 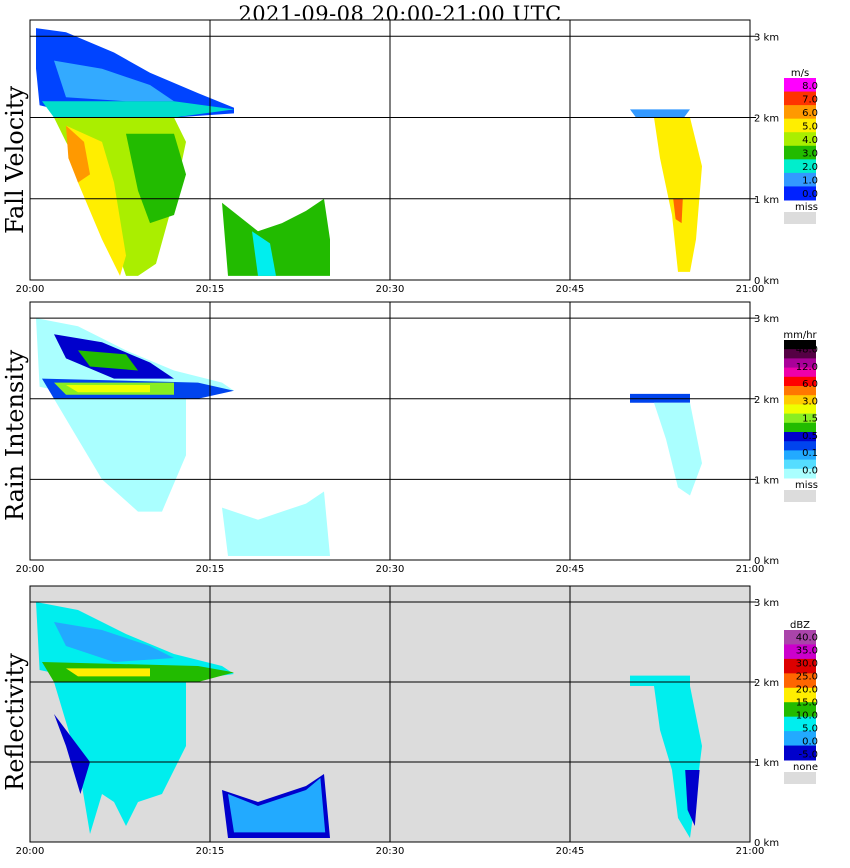 I want to click on echo-upper-green, so click(x=108, y=360).